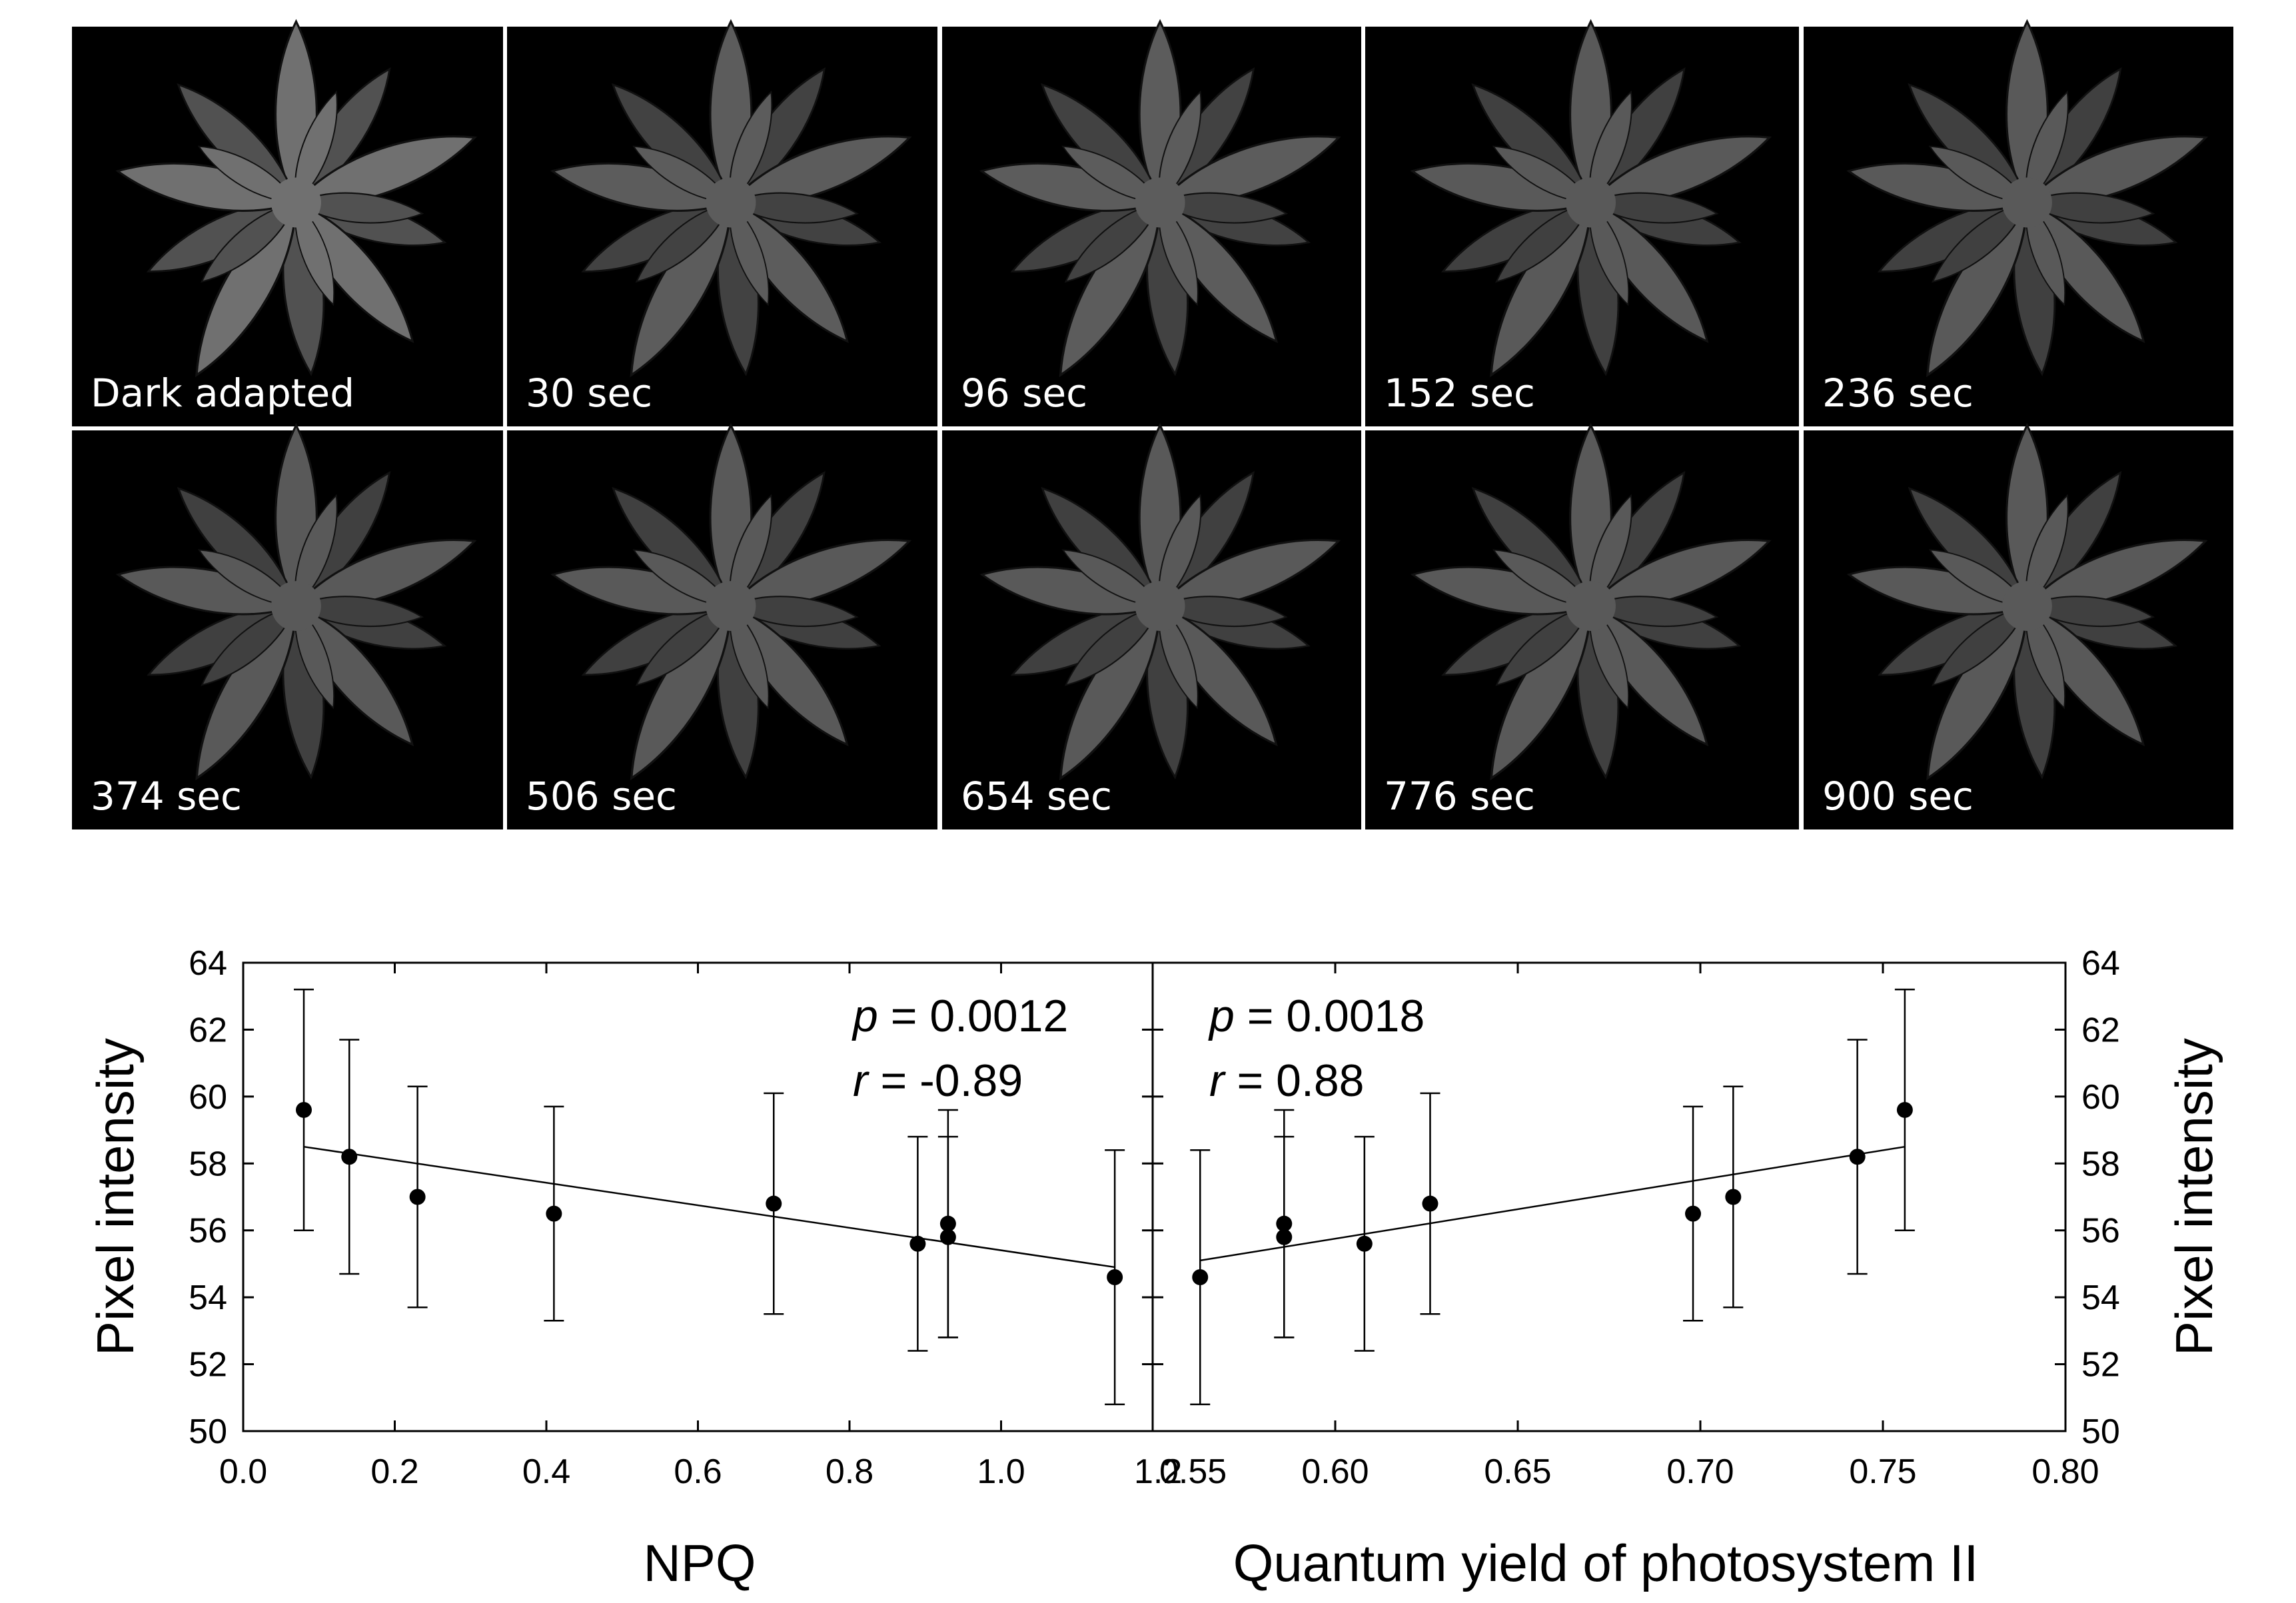 The height and width of the screenshot is (1603, 2296). I want to click on x-tick-label: 0.70, so click(1700, 1472).